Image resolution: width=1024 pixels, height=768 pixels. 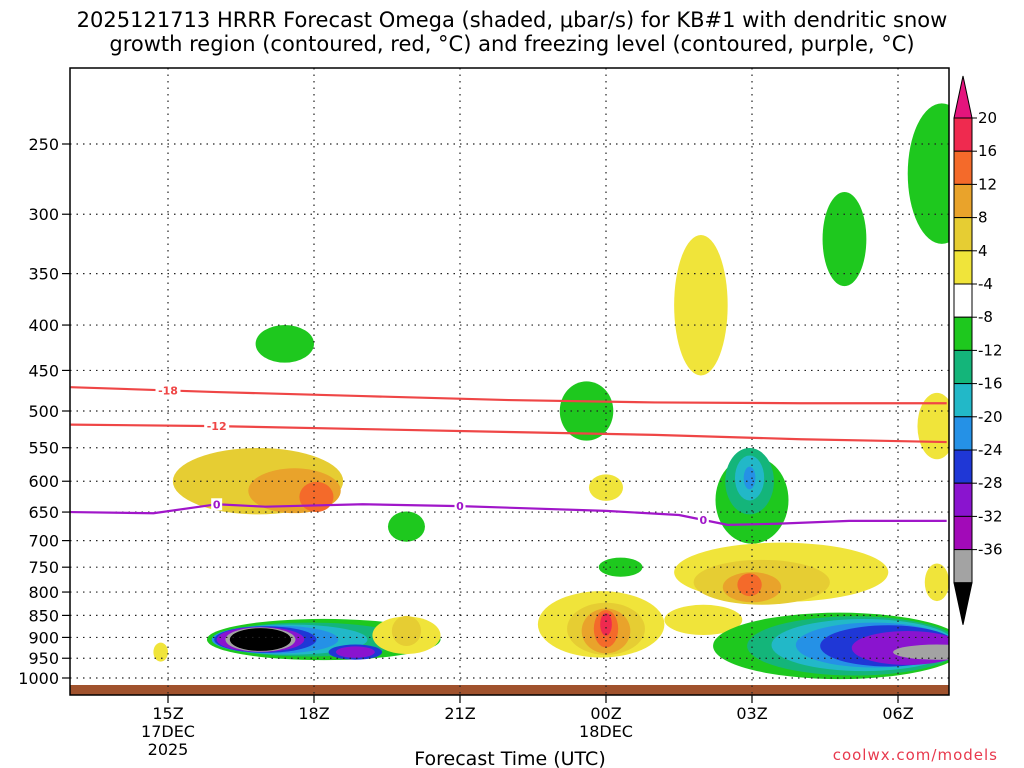 I want to click on contour-label-0-0: -18, so click(x=168, y=390).